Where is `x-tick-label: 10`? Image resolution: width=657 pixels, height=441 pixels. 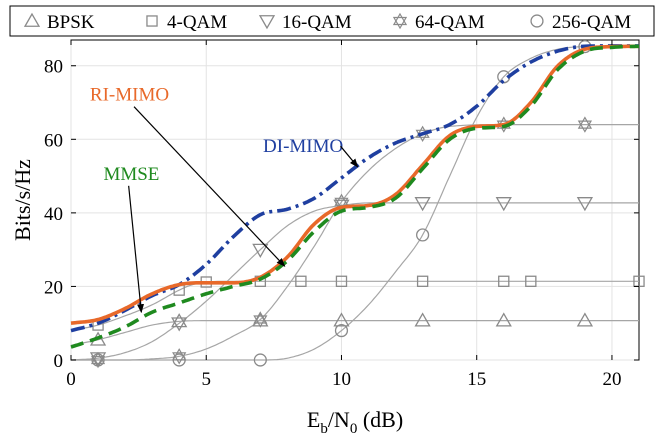
x-tick-label: 10 is located at coordinates (341, 379).